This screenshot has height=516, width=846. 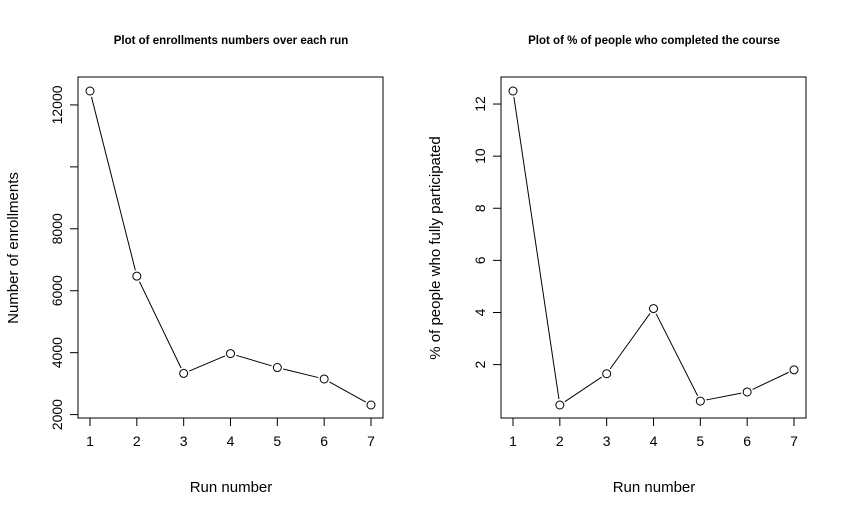 I want to click on y-axis: 2000 4000 6000 8000 12000, so click(x=64, y=257).